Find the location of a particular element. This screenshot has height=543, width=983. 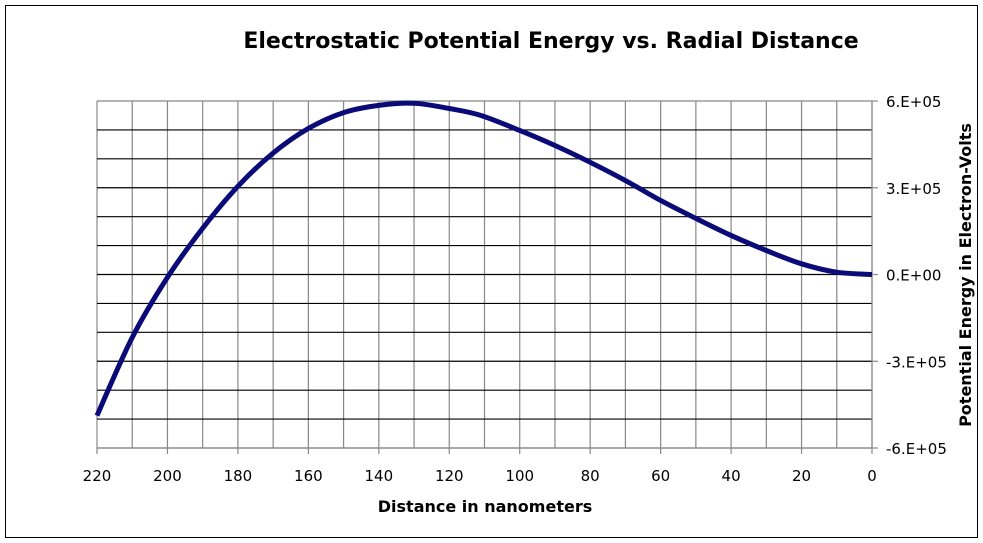

x-tick-label: 140 is located at coordinates (378, 476).